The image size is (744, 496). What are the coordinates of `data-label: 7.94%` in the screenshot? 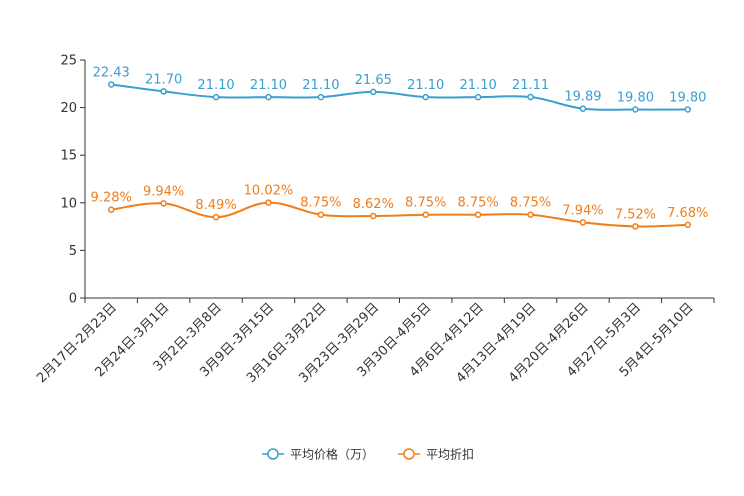 It's located at (582, 210).